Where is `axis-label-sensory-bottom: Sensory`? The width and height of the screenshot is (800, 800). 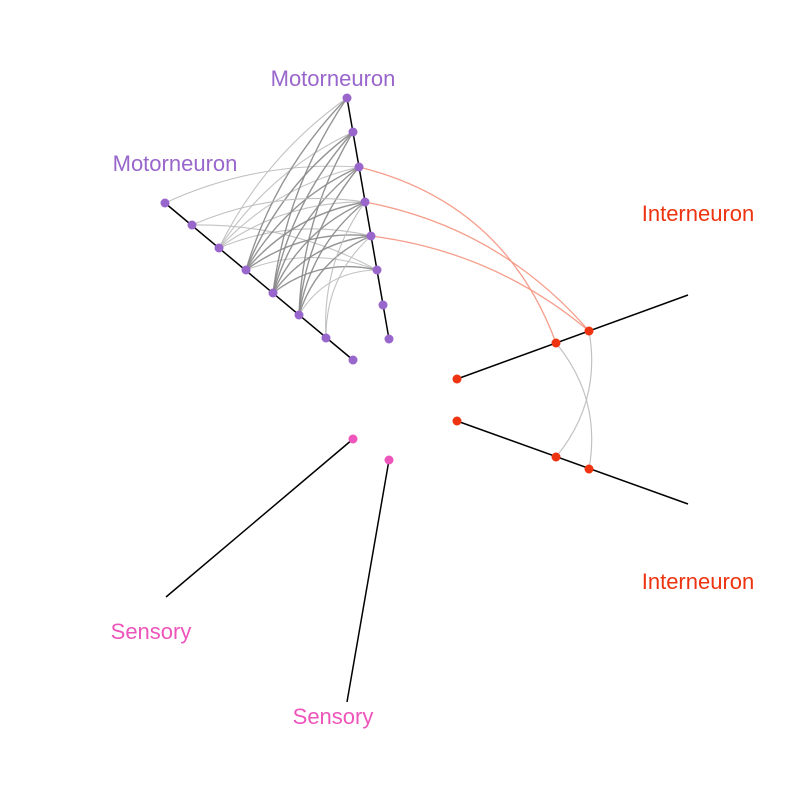 axis-label-sensory-bottom: Sensory is located at coordinates (333, 716).